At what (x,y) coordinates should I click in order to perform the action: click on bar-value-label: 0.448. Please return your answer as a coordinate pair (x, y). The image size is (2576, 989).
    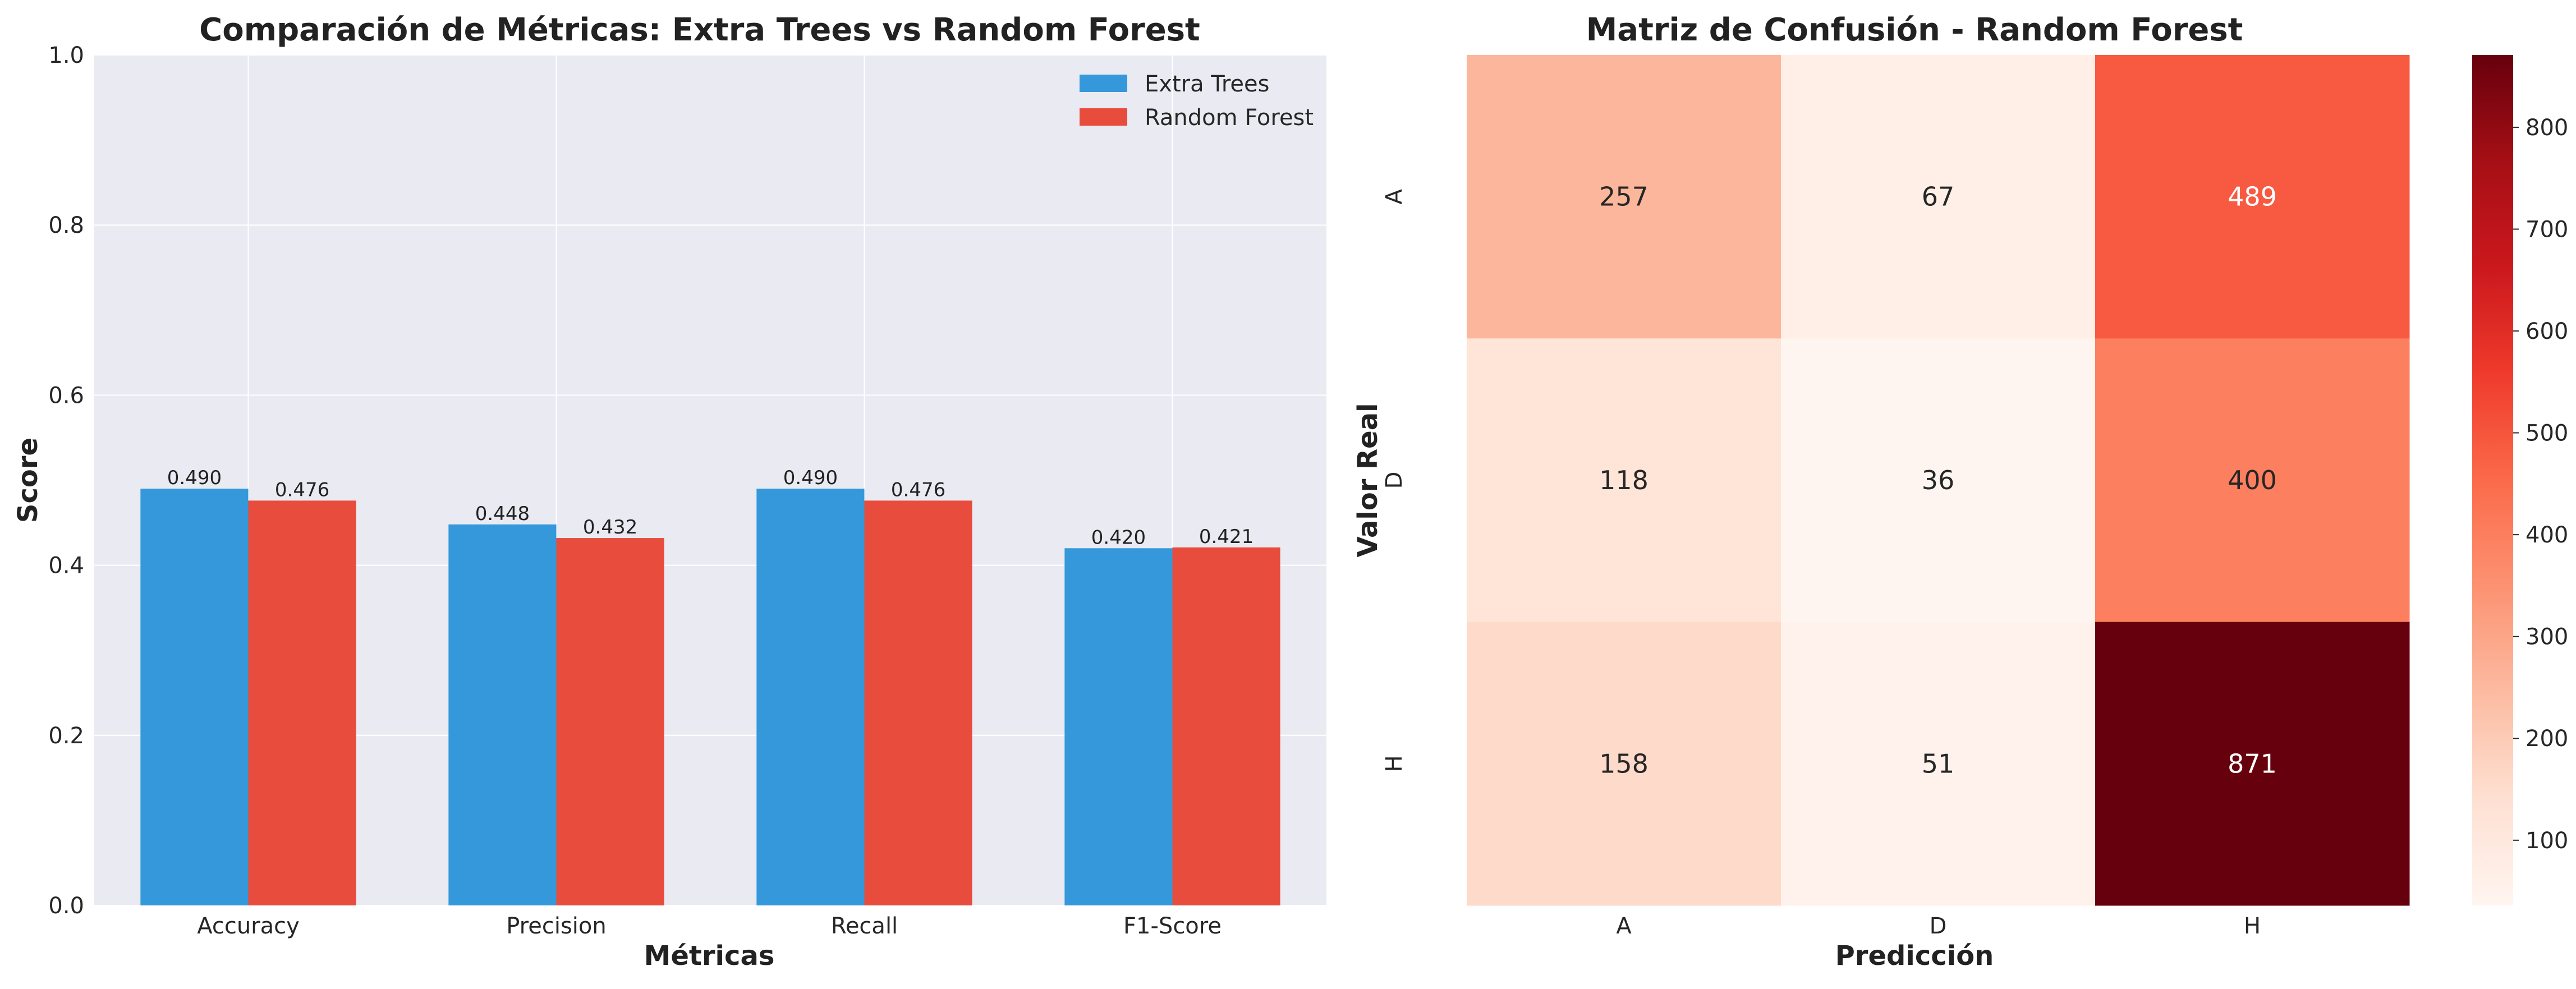
    Looking at the image, I should click on (502, 514).